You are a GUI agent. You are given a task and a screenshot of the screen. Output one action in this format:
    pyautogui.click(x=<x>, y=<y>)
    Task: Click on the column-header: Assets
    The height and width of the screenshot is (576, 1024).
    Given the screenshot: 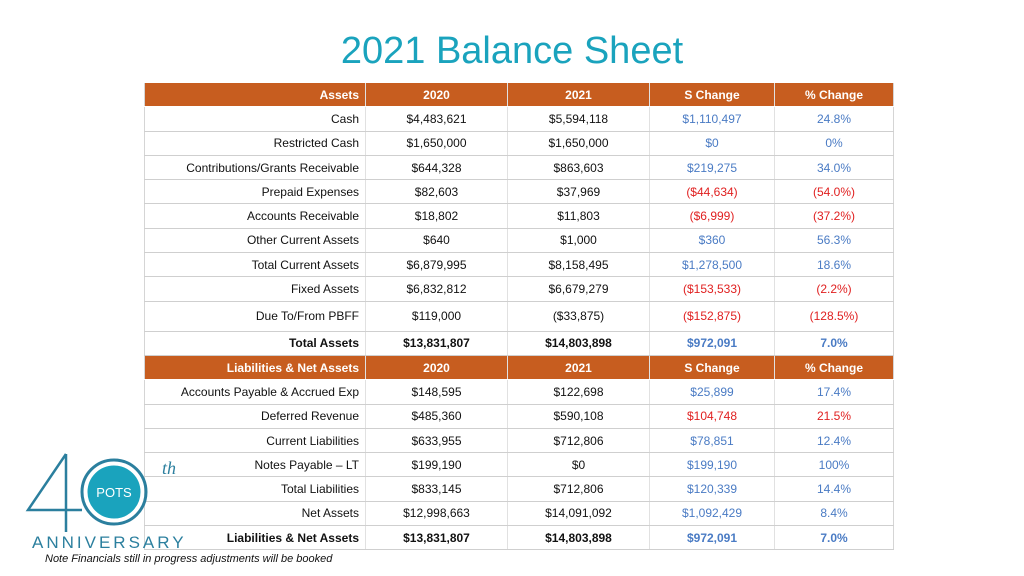 What is the action you would take?
    pyautogui.click(x=255, y=95)
    